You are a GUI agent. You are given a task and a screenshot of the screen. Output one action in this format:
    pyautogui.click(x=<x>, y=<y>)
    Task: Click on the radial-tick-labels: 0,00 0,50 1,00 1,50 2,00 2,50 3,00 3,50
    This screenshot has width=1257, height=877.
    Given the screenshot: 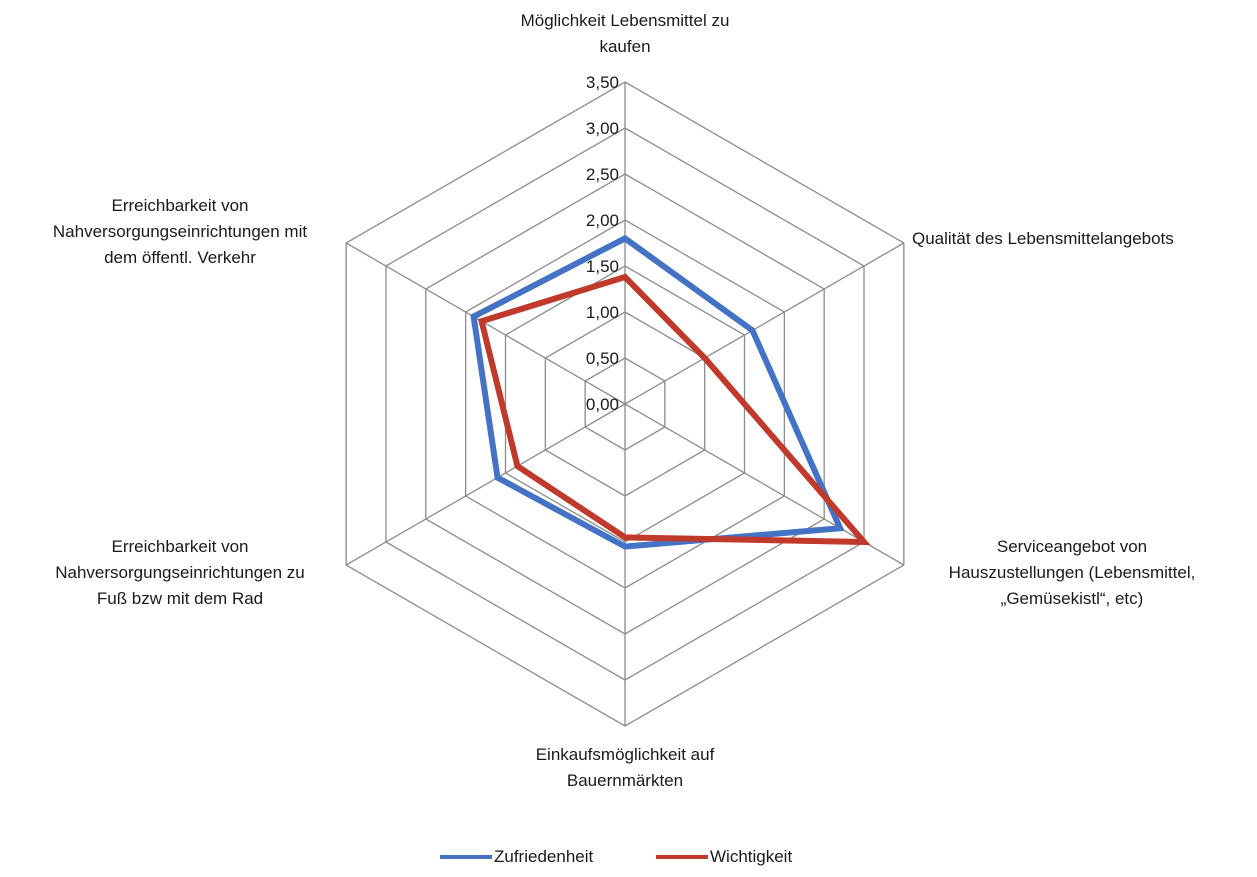 What is the action you would take?
    pyautogui.click(x=602, y=243)
    